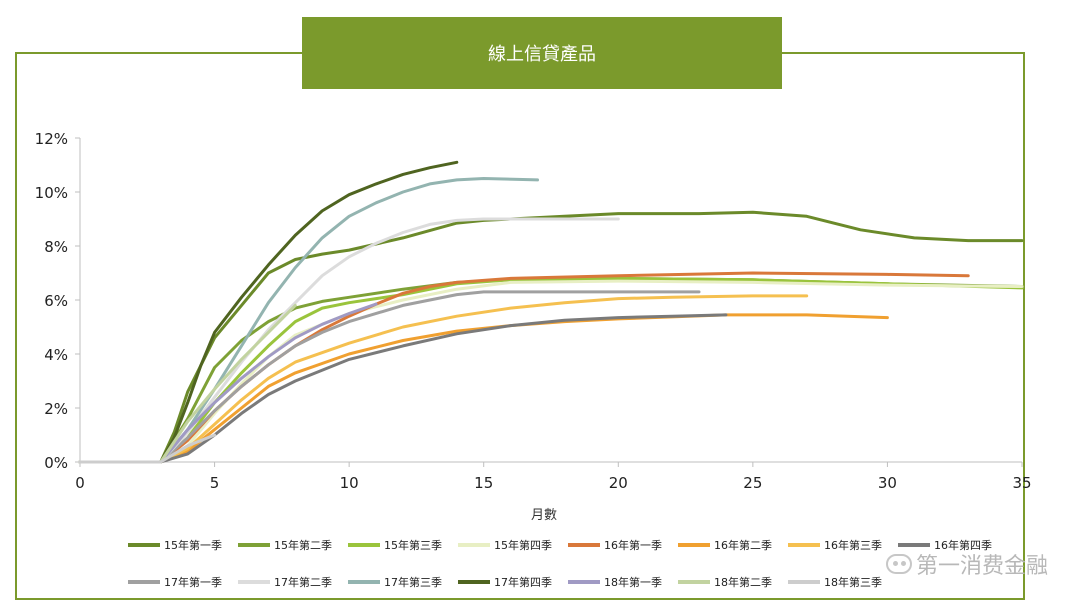 The height and width of the screenshot is (610, 1080). I want to click on legend-label: 17年第一季, so click(193, 582).